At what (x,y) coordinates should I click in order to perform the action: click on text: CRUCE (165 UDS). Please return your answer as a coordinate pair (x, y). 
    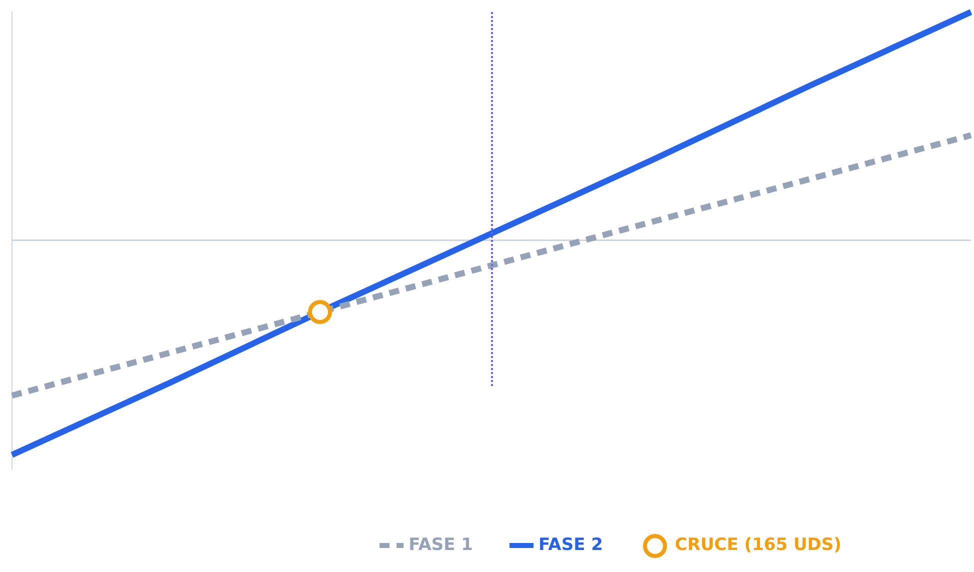
    Looking at the image, I should click on (758, 544).